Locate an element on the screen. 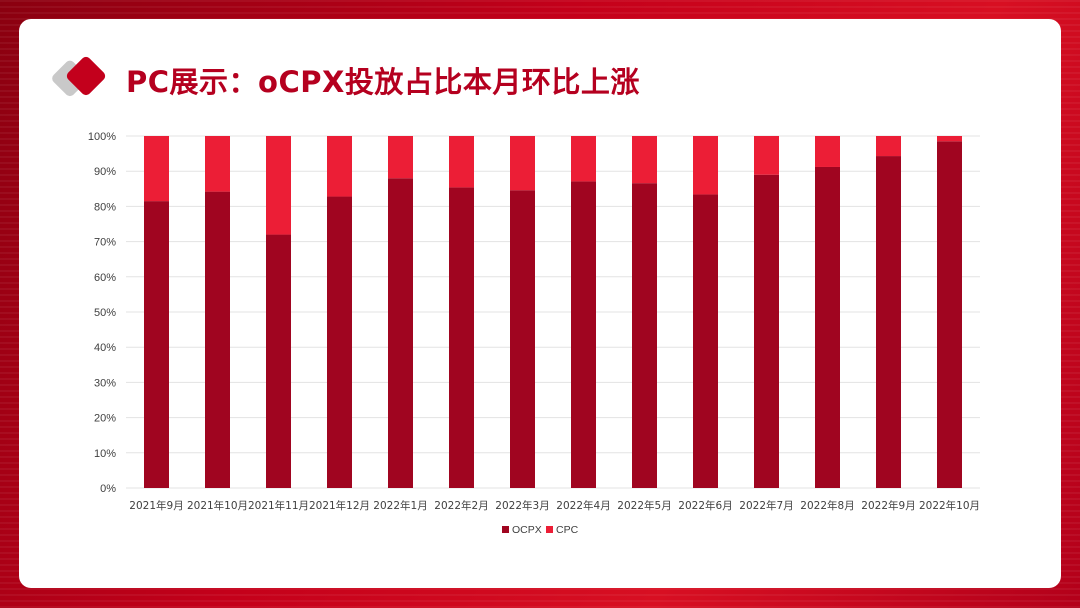  legend-label-cpc: CPC is located at coordinates (567, 530).